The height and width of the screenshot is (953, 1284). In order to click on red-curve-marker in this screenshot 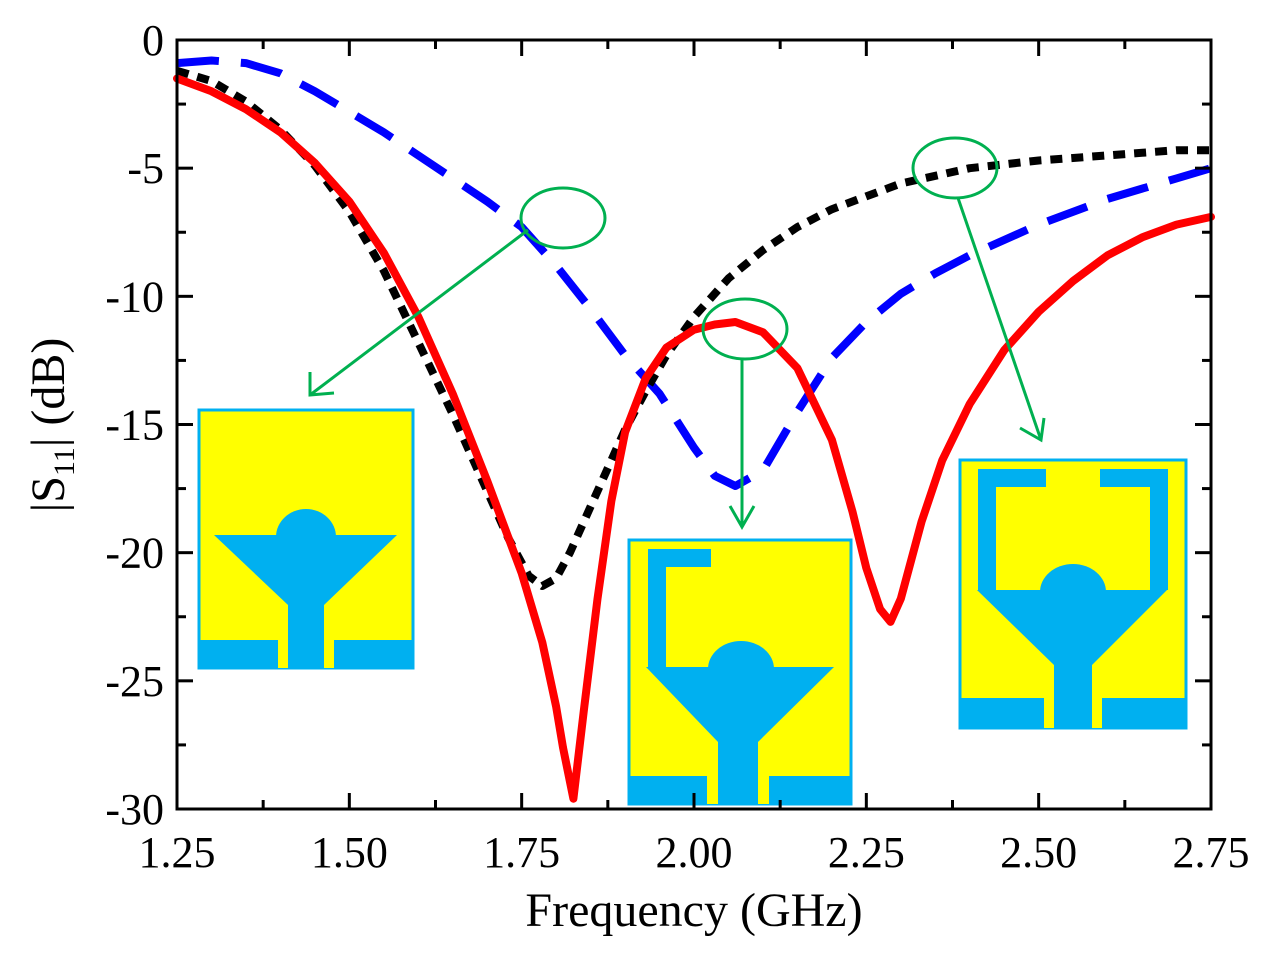, I will do `click(745, 329)`.